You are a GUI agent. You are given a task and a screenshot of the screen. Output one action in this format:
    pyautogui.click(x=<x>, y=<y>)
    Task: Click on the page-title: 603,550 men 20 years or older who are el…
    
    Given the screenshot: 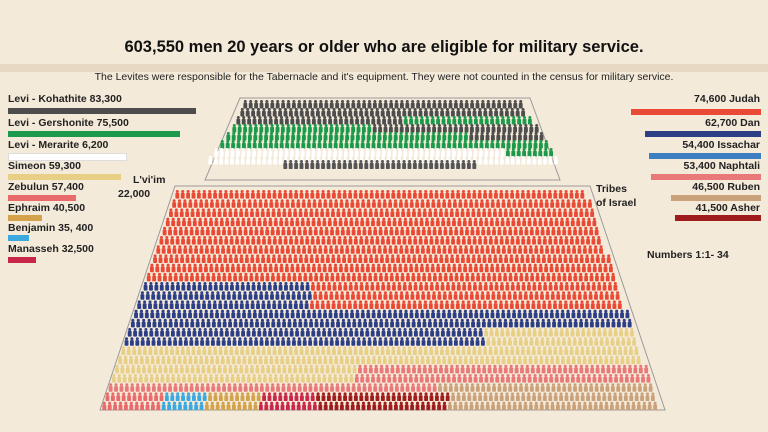 What is the action you would take?
    pyautogui.click(x=384, y=47)
    